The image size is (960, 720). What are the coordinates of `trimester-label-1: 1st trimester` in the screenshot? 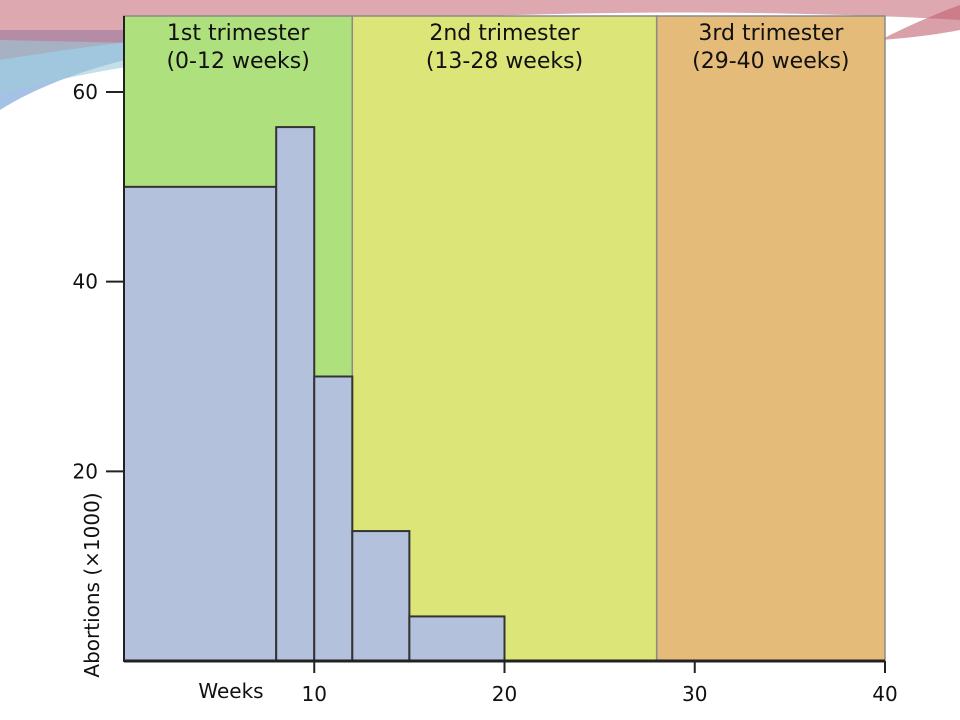 It's located at (238, 33).